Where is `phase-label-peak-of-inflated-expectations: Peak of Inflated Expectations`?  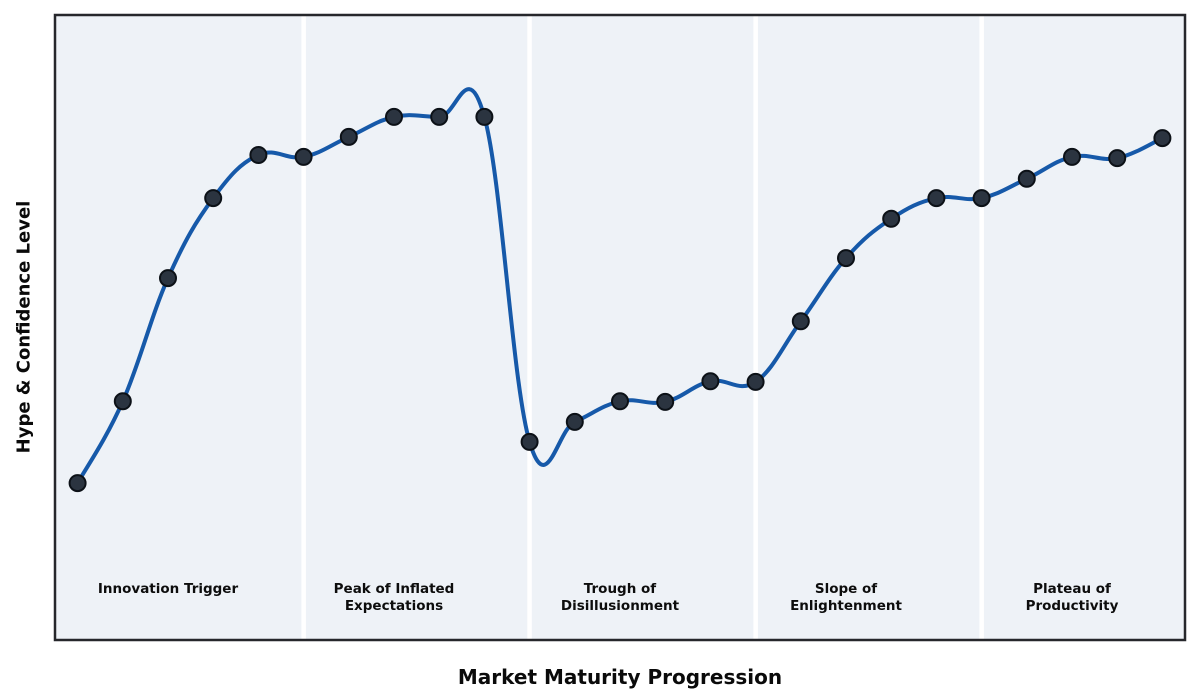
phase-label-peak-of-inflated-expectations: Peak of Inflated Expectations is located at coordinates (394, 597).